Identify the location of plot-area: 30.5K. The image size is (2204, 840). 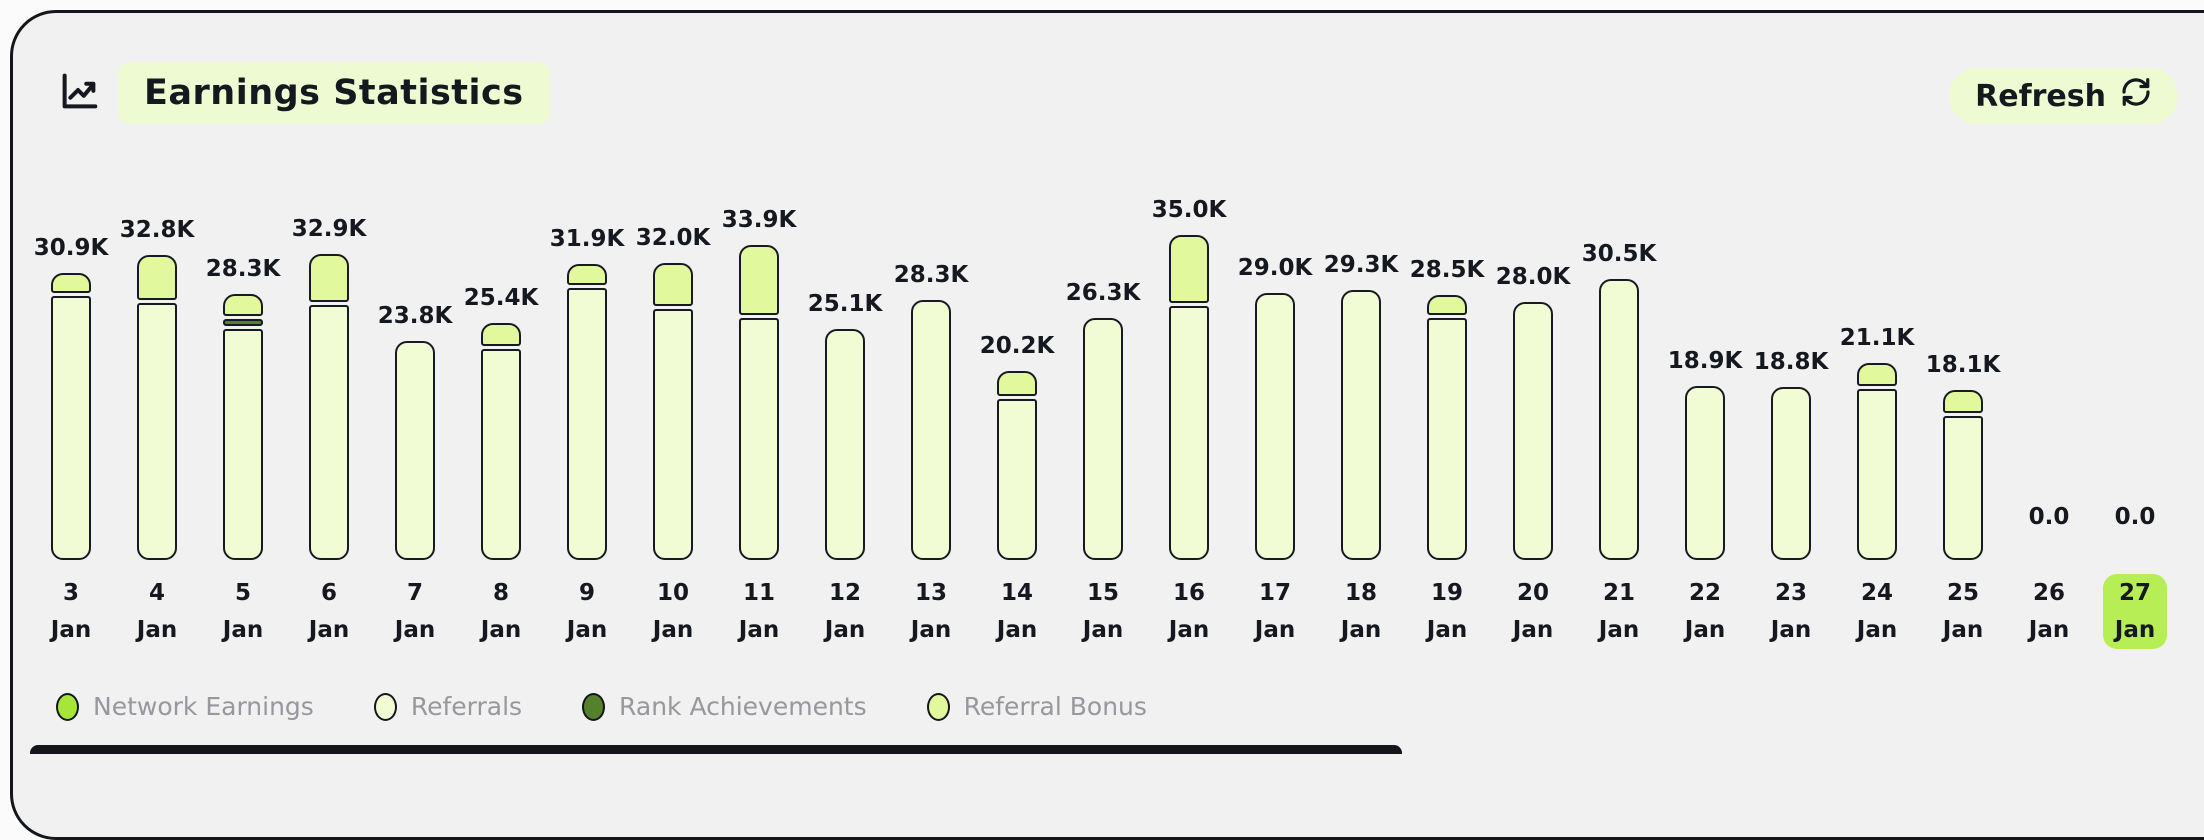
(1619, 374).